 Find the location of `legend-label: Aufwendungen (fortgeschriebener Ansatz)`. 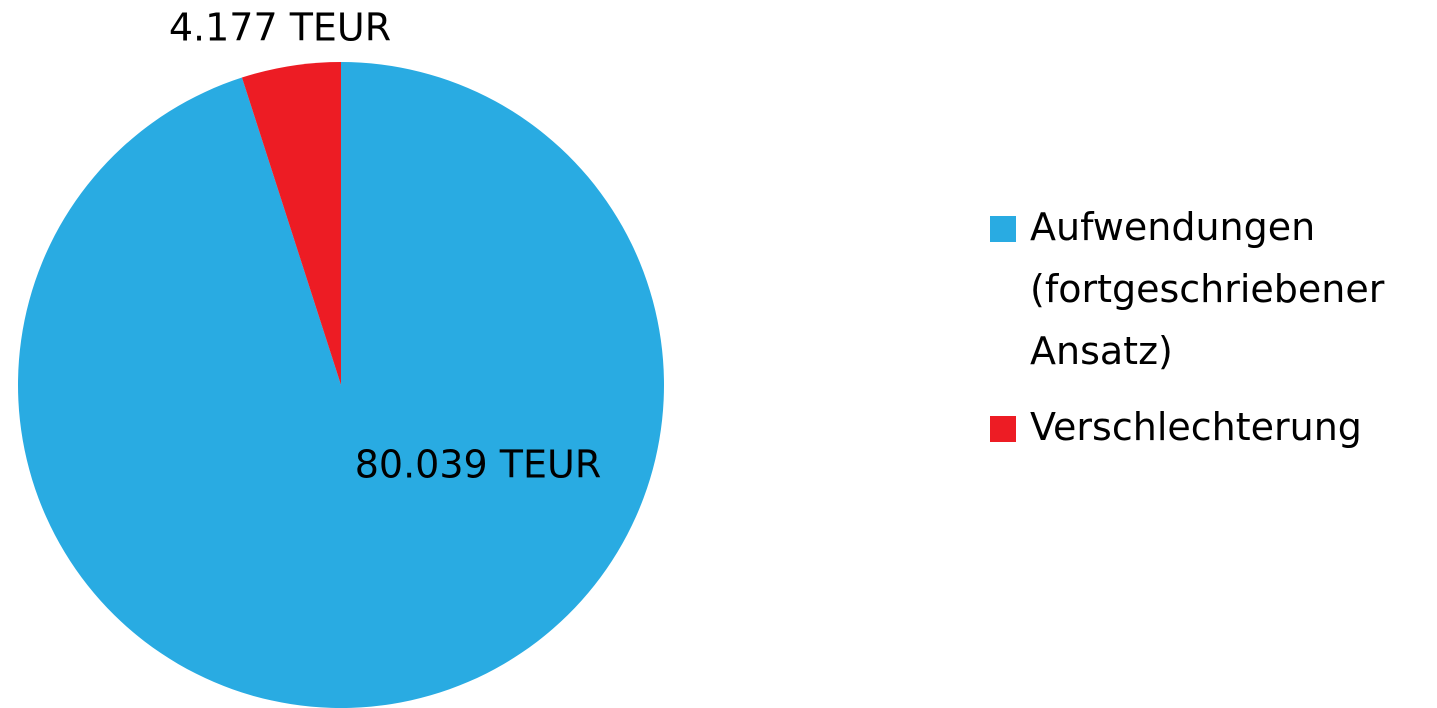

legend-label: Aufwendungen (fortgeschriebener Ansatz) is located at coordinates (1207, 289).